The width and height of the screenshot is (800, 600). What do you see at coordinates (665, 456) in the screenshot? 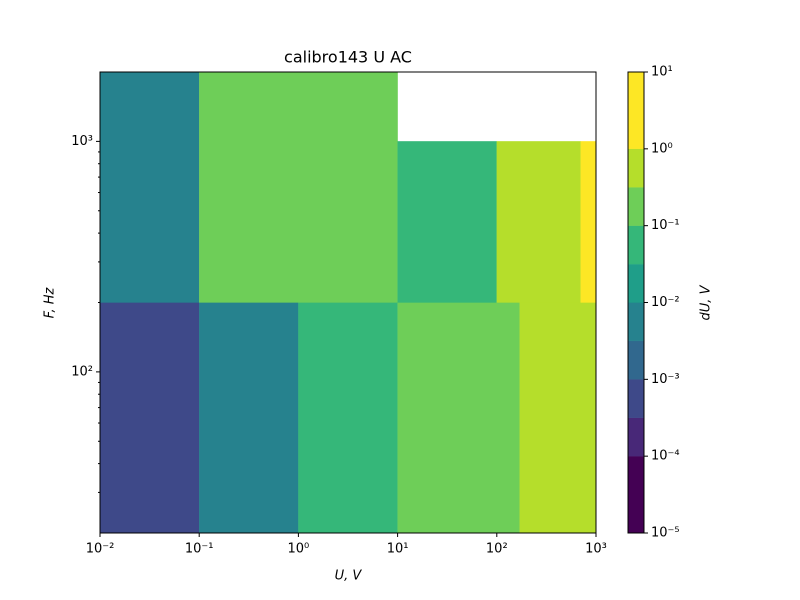
I see `colorbar-tick-label: 10⁻⁴` at bounding box center [665, 456].